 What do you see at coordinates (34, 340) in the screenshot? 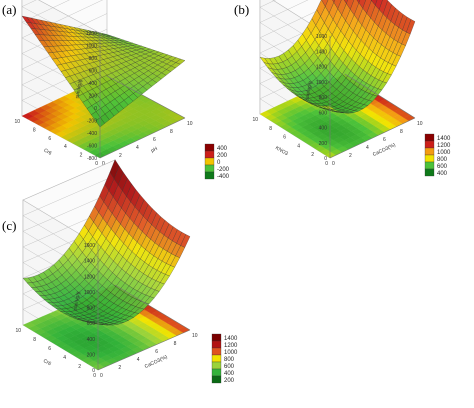
I see `panel-c-y-tick-label: 8` at bounding box center [34, 340].